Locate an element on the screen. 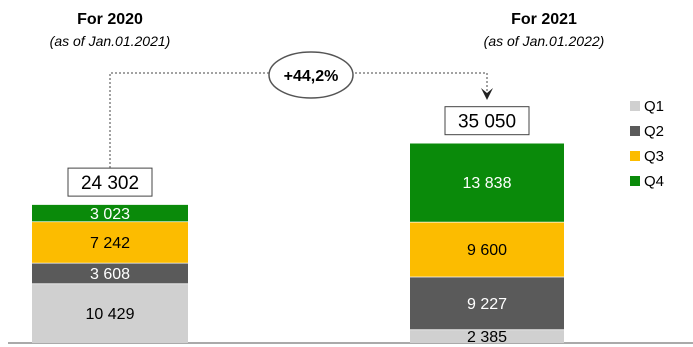 This screenshot has width=693, height=347. total-label-1: 35 050 is located at coordinates (487, 122).